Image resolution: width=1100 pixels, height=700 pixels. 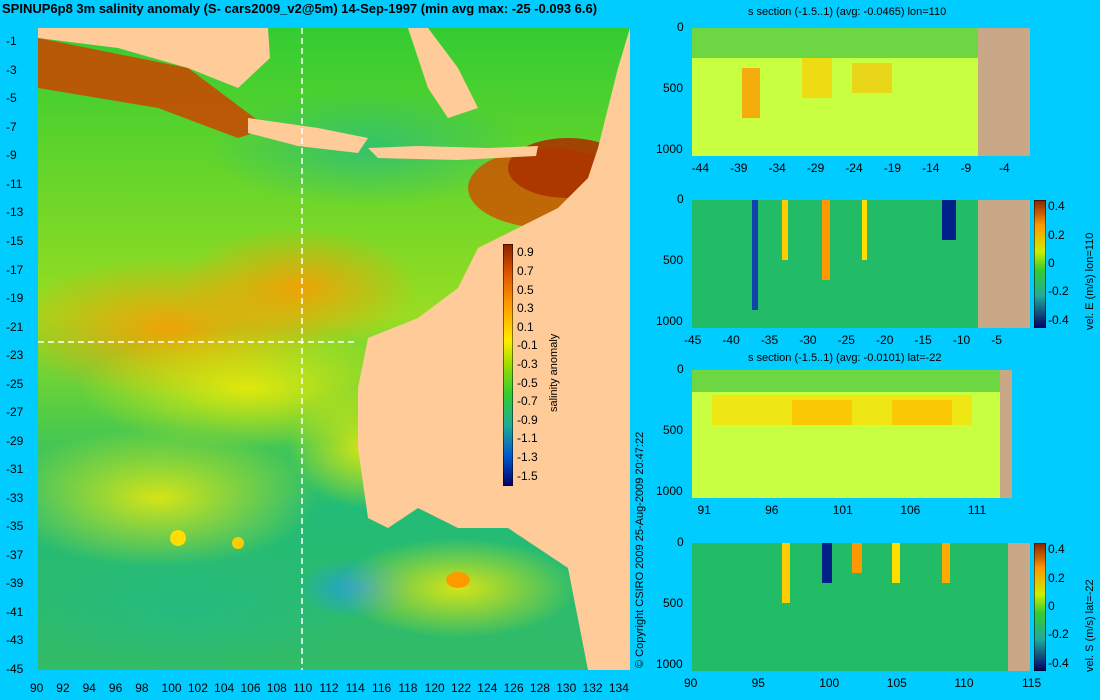 What do you see at coordinates (700, 168) in the screenshot?
I see `section-x-tick-label: -44` at bounding box center [700, 168].